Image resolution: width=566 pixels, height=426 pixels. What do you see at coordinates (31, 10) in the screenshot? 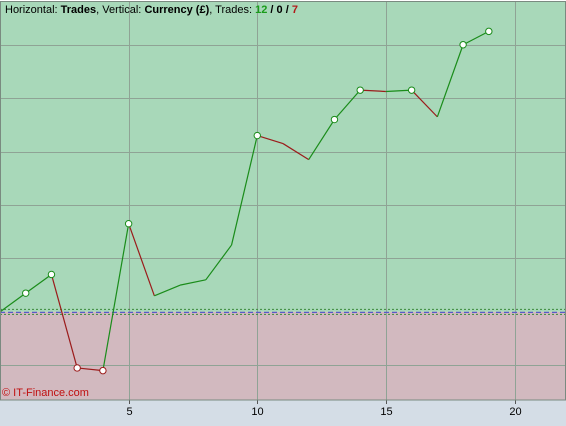
I see `horizontal-label: Horizontal:` at bounding box center [31, 10].